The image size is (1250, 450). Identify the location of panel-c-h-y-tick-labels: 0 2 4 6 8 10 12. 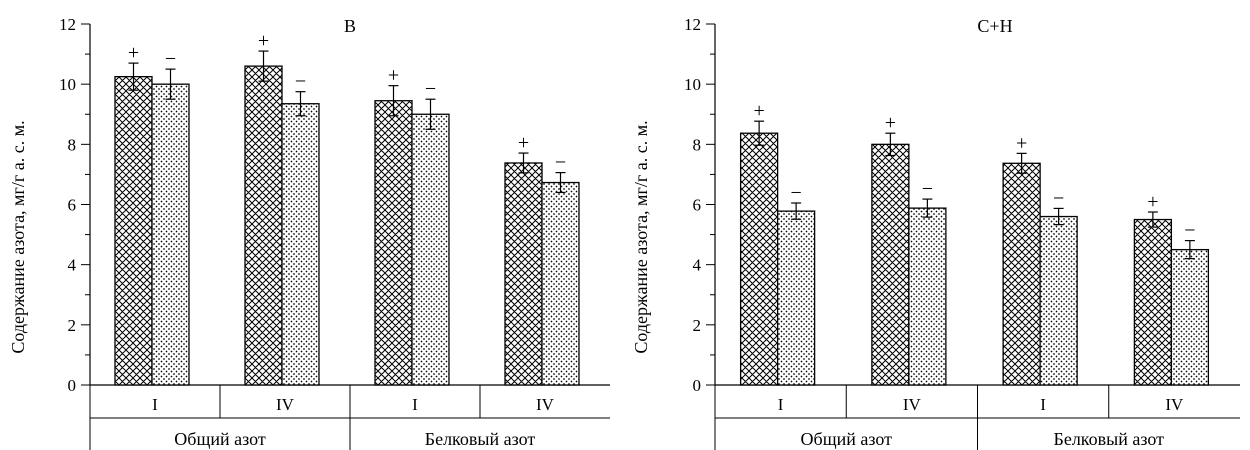
(693, 205).